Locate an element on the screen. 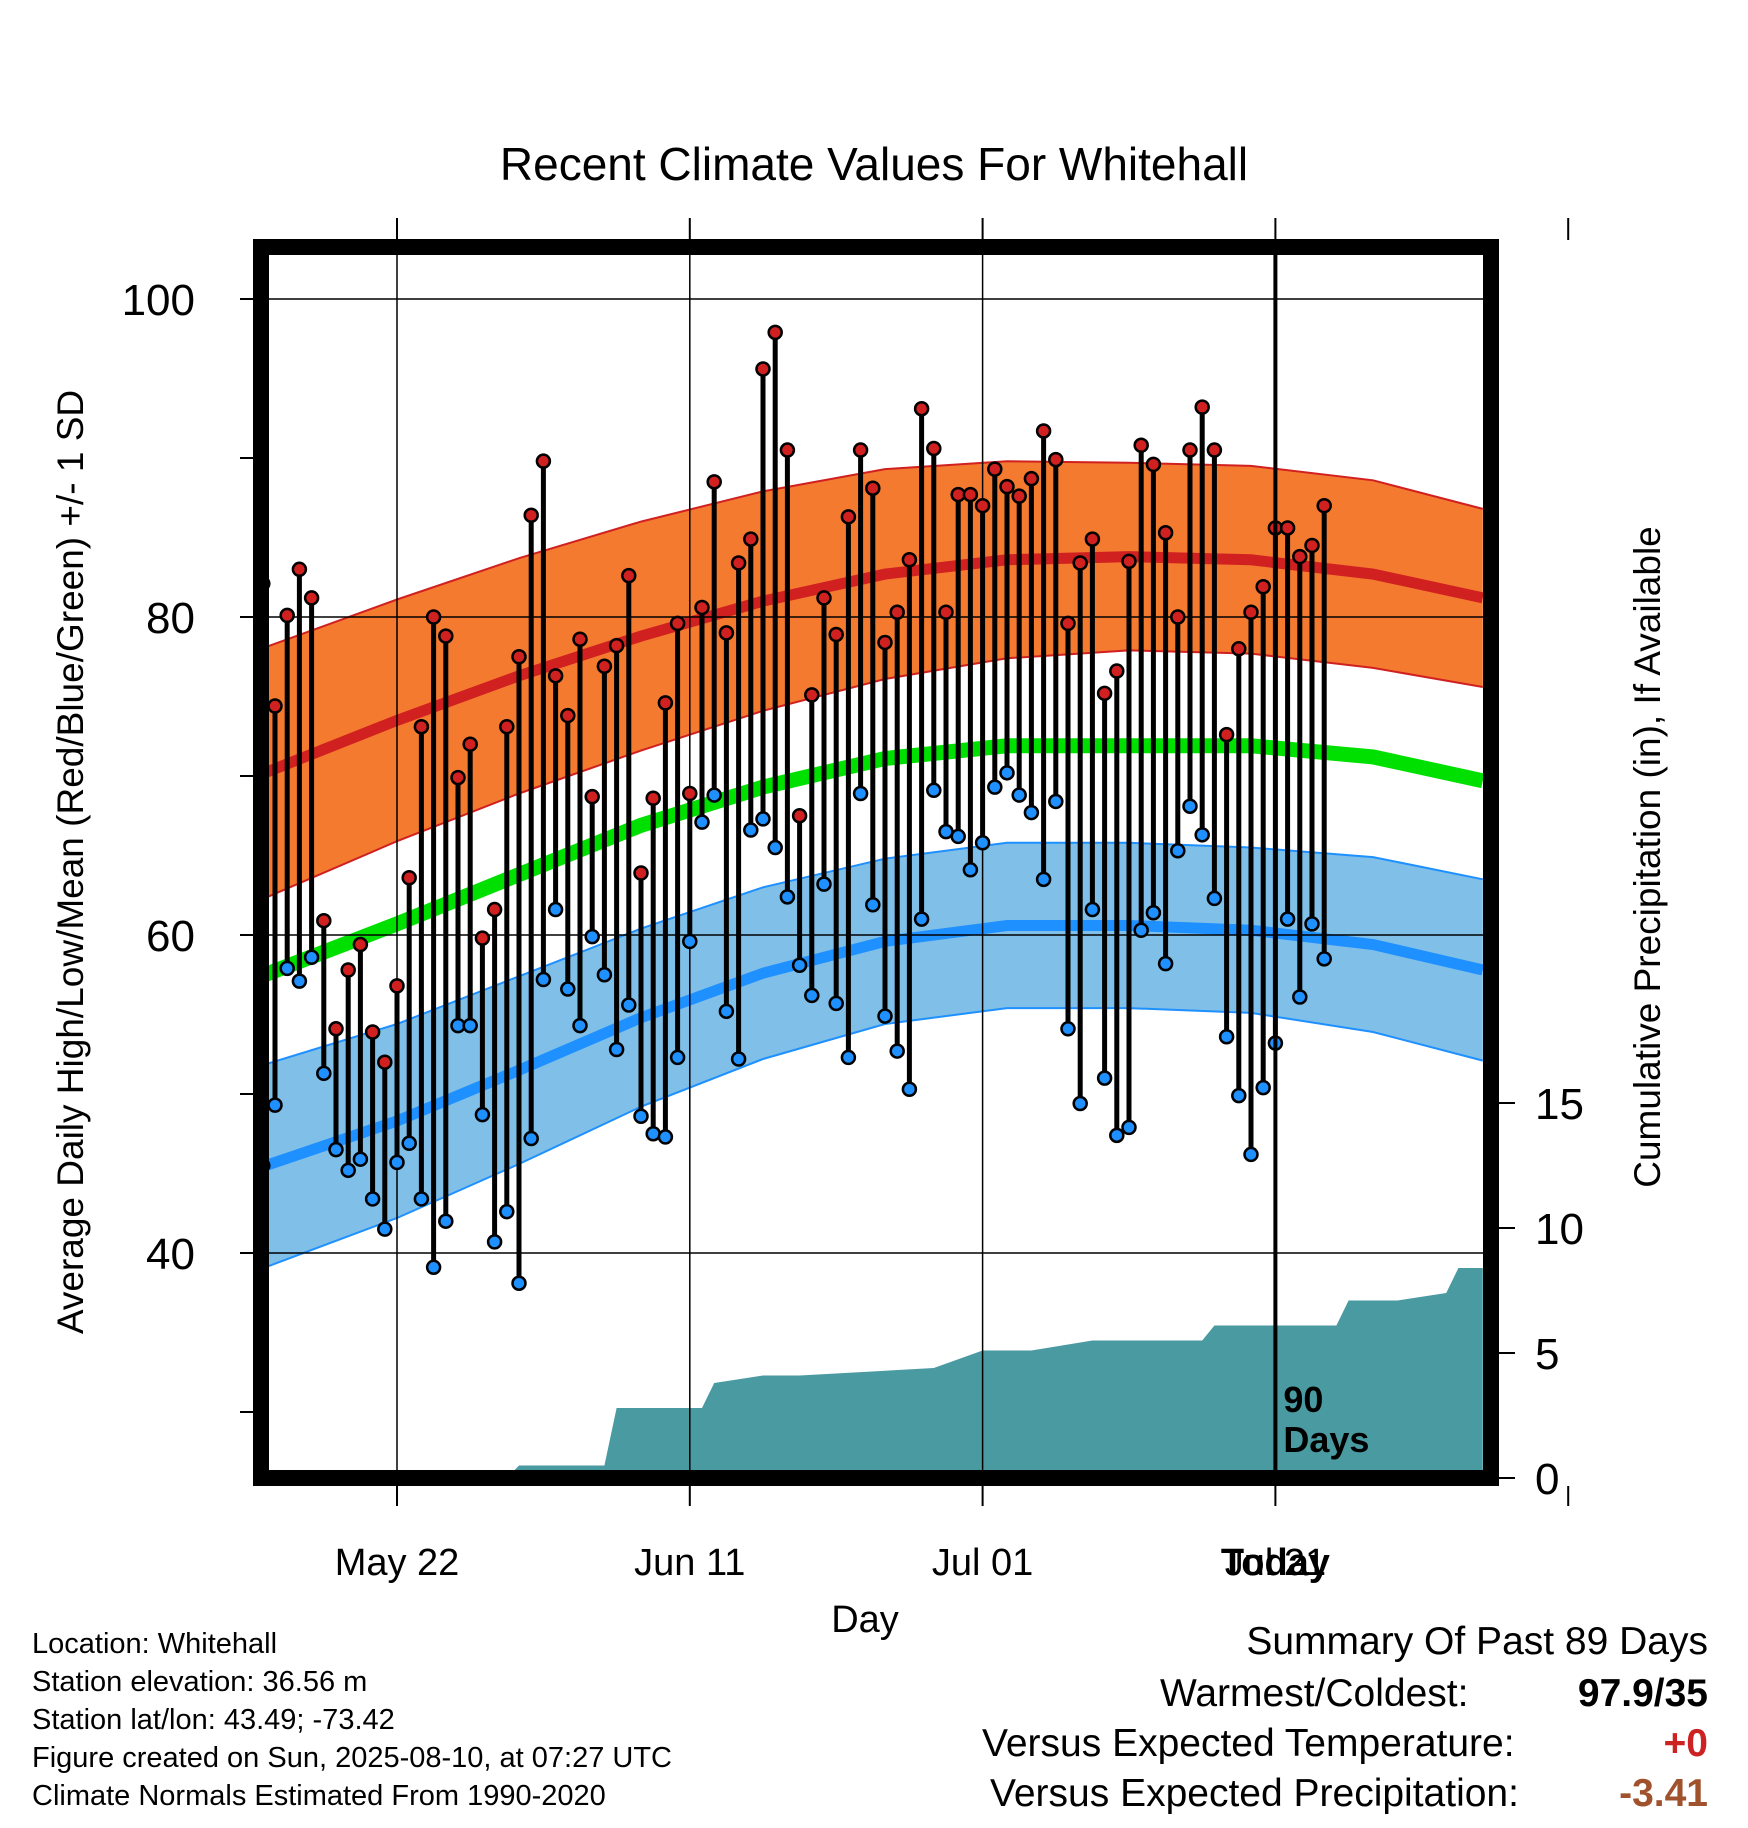  summary-title: Summary Of Past 89 Days is located at coordinates (1477, 1641).